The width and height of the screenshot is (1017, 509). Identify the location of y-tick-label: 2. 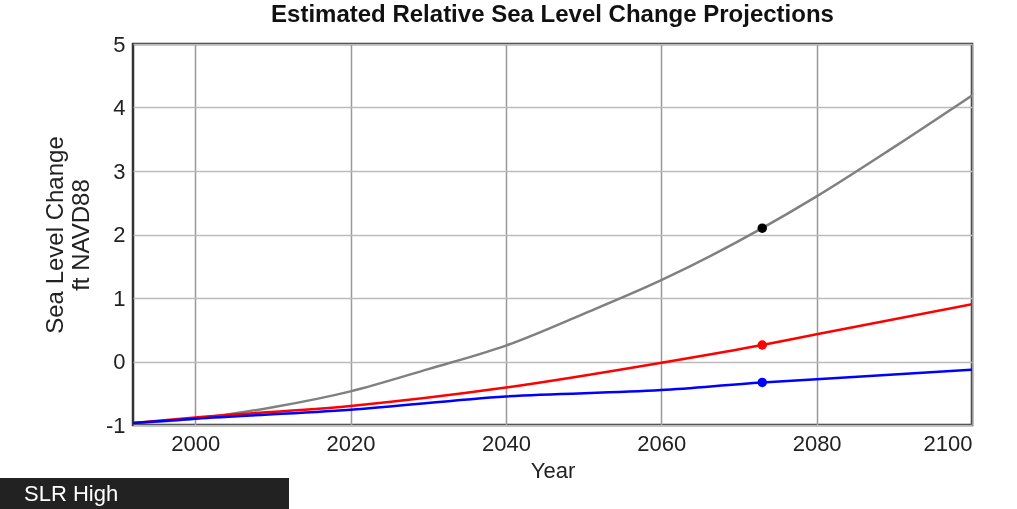
(119, 234).